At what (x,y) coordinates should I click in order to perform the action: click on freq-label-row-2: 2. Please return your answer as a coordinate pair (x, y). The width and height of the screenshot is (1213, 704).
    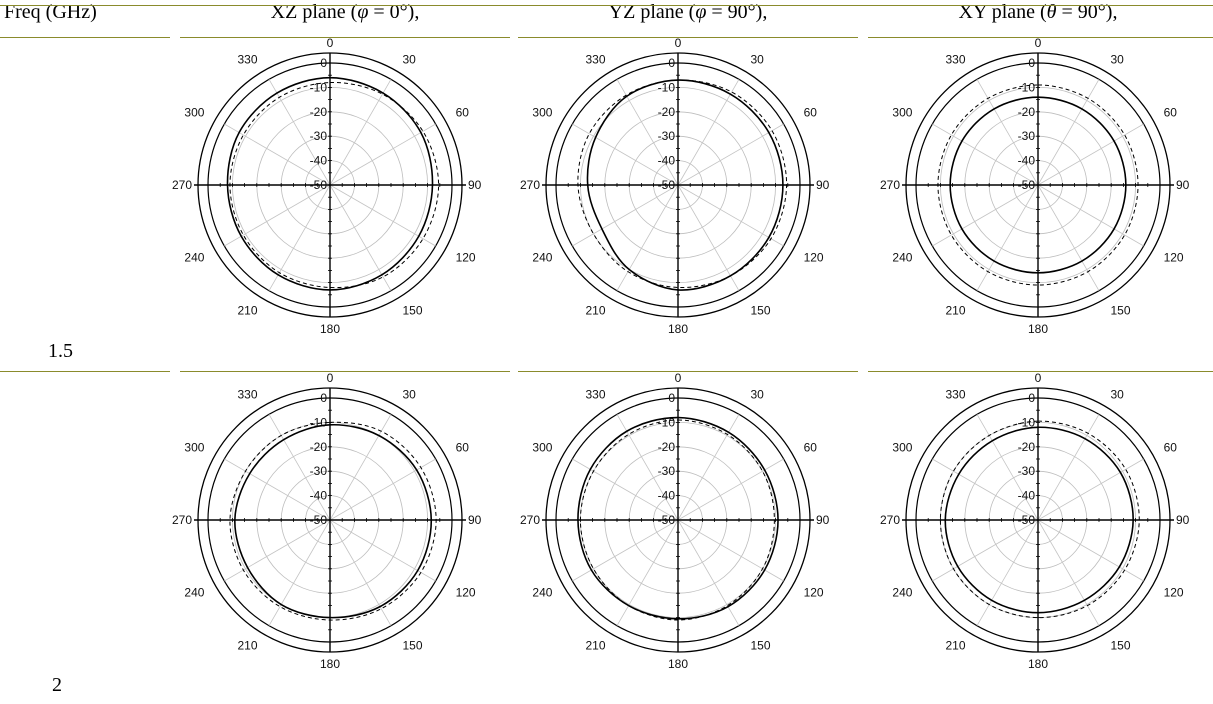
    Looking at the image, I should click on (57, 685).